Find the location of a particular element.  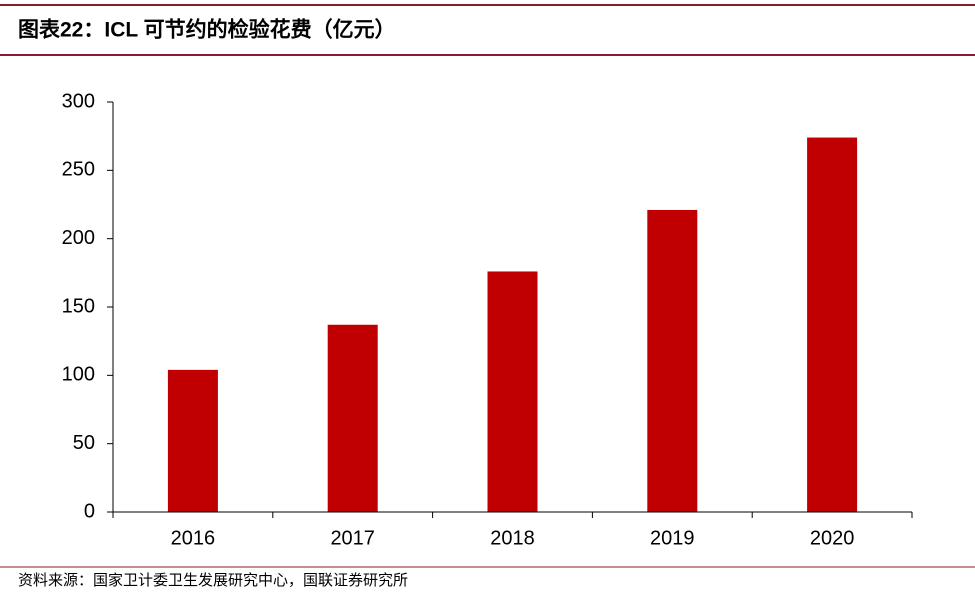

y-tick-label: 100 is located at coordinates (78, 375).